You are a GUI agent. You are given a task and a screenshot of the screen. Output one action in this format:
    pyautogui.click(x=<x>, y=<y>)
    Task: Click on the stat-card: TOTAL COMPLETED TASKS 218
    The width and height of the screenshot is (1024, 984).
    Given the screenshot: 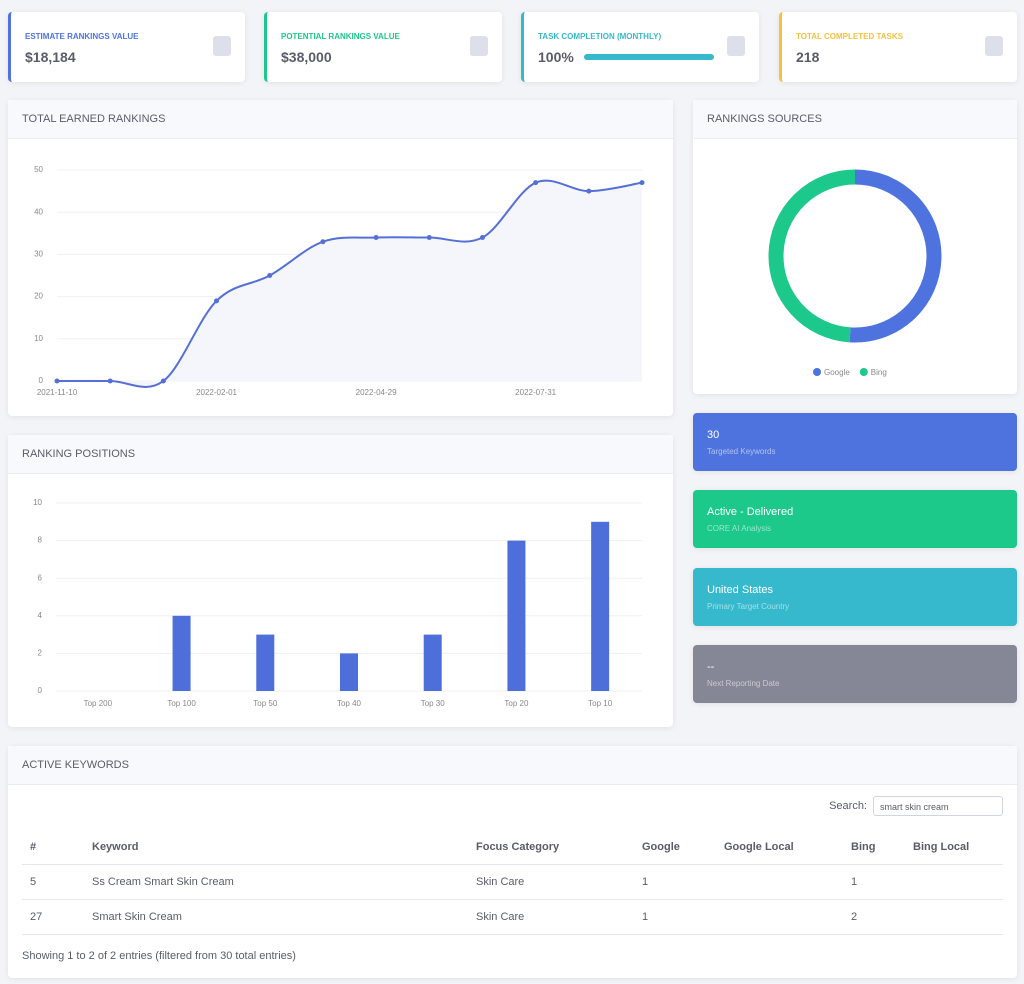 What is the action you would take?
    pyautogui.click(x=898, y=47)
    